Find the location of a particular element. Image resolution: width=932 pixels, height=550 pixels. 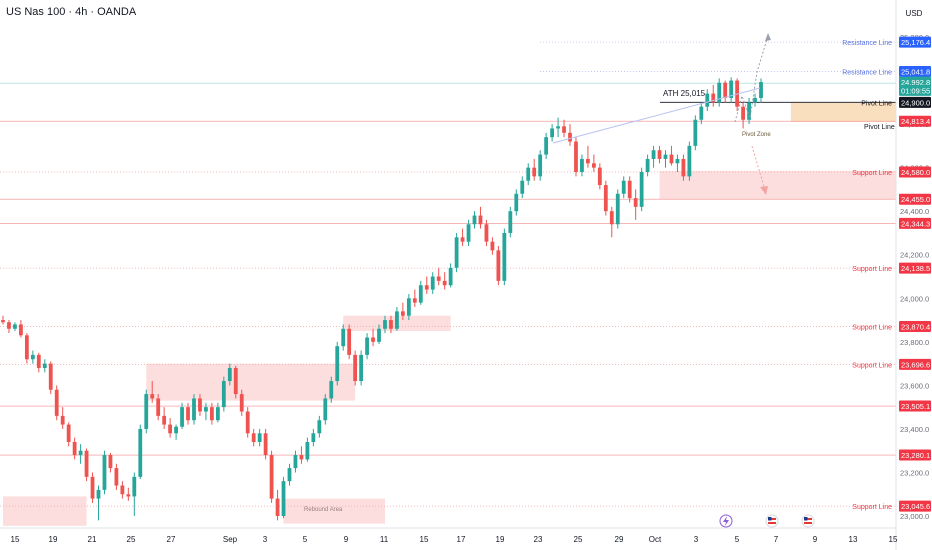

us-flag-icon is located at coordinates (772, 521).